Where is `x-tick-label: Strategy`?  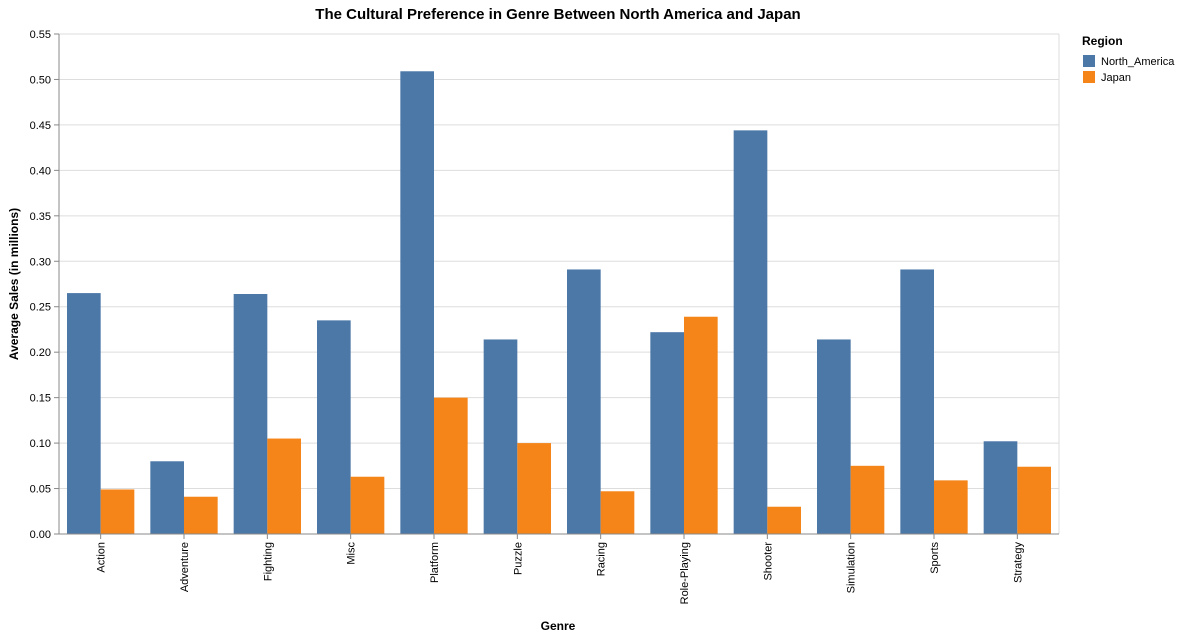
x-tick-label: Strategy is located at coordinates (1018, 562).